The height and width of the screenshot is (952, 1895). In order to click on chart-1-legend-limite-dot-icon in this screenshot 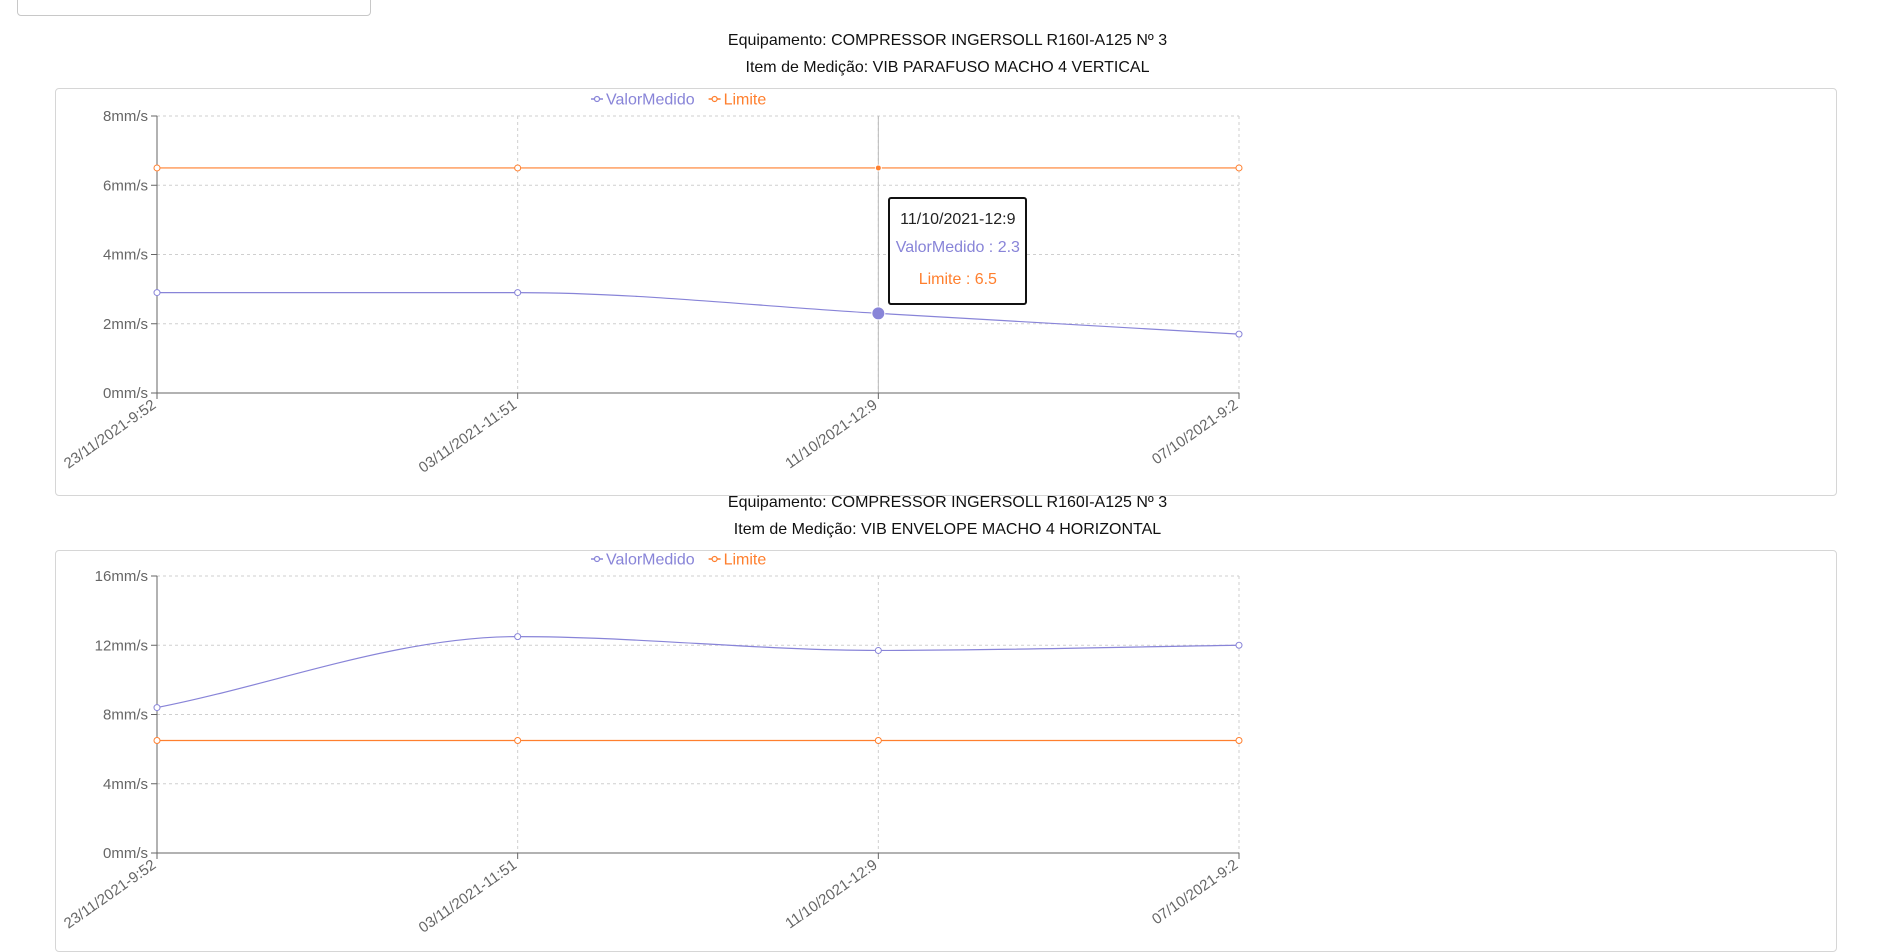, I will do `click(714, 99)`.